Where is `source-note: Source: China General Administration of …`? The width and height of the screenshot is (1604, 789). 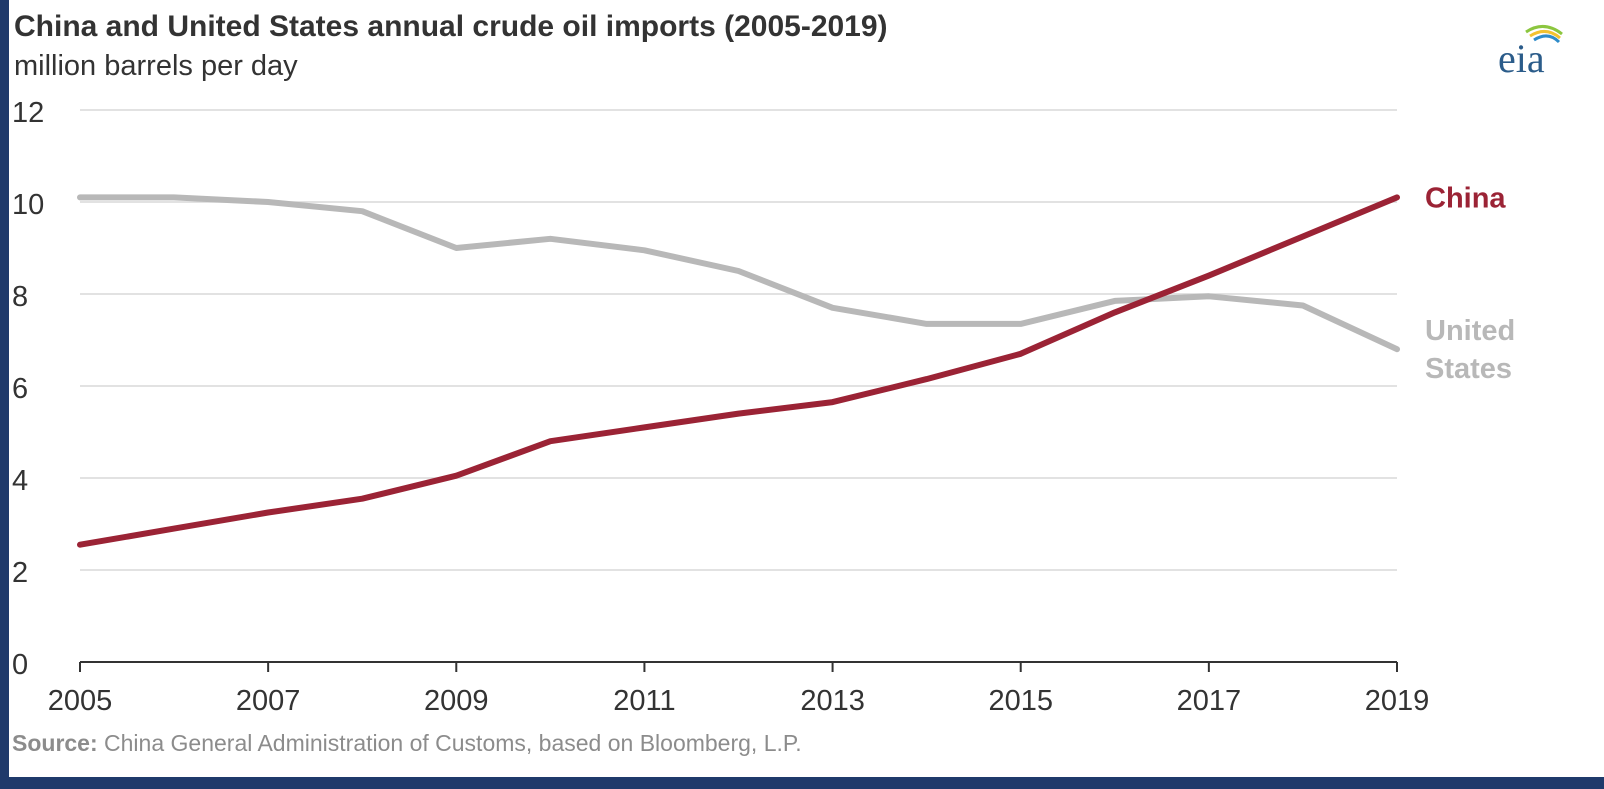 source-note: Source: China General Administration of … is located at coordinates (407, 743).